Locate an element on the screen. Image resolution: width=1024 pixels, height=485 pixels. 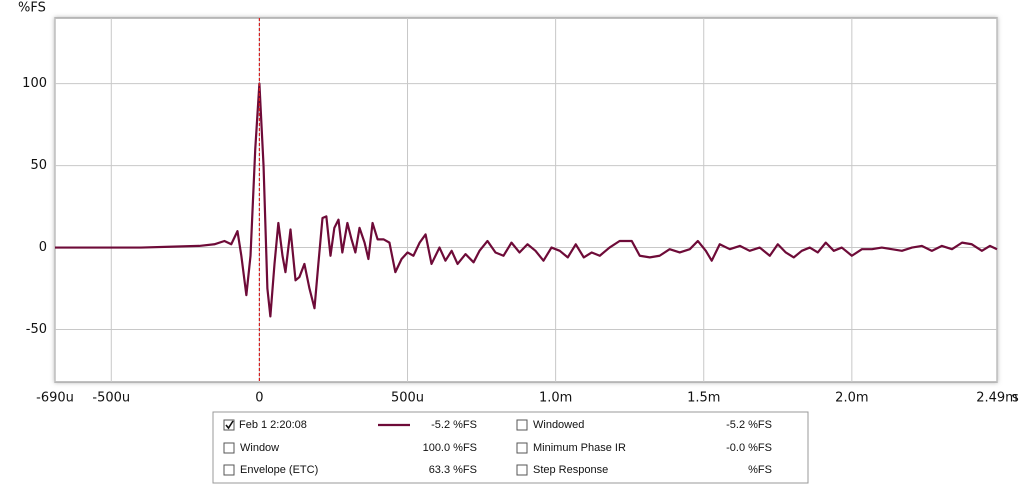
x-tick-label: 1.0m is located at coordinates (555, 398).